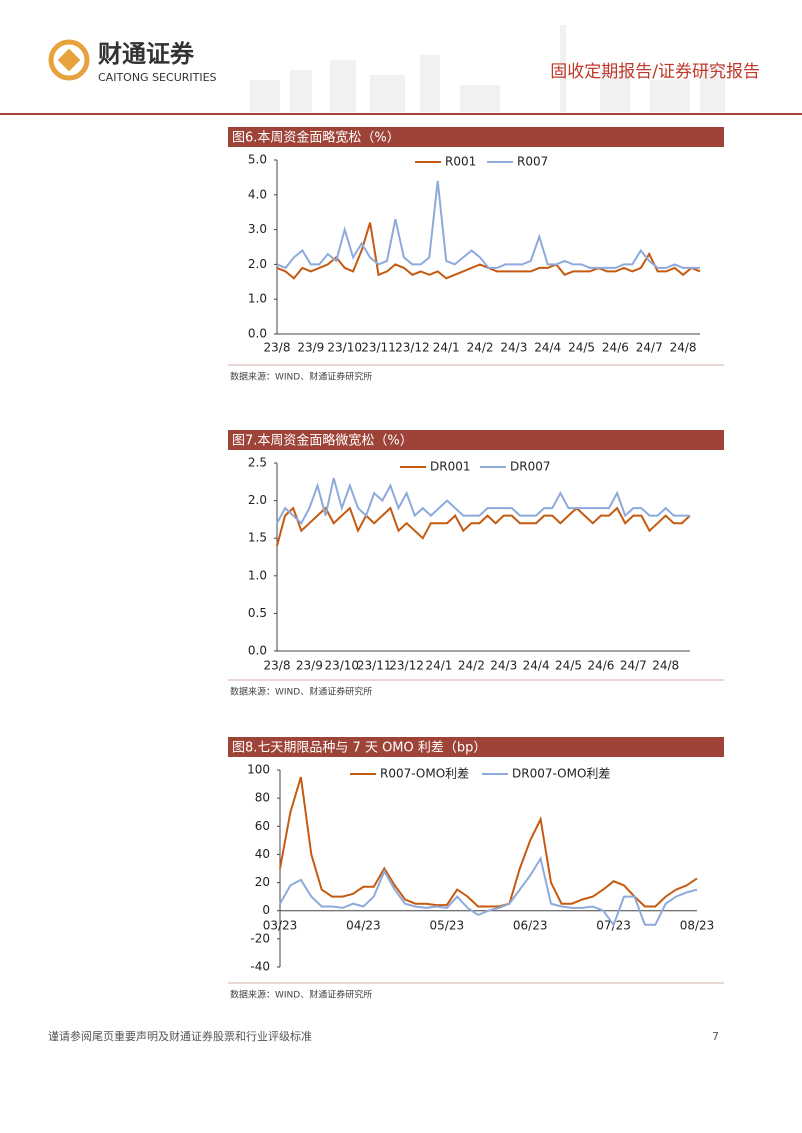  I want to click on chart-title: 图6.本周资金面略宽松（%）, so click(316, 138).